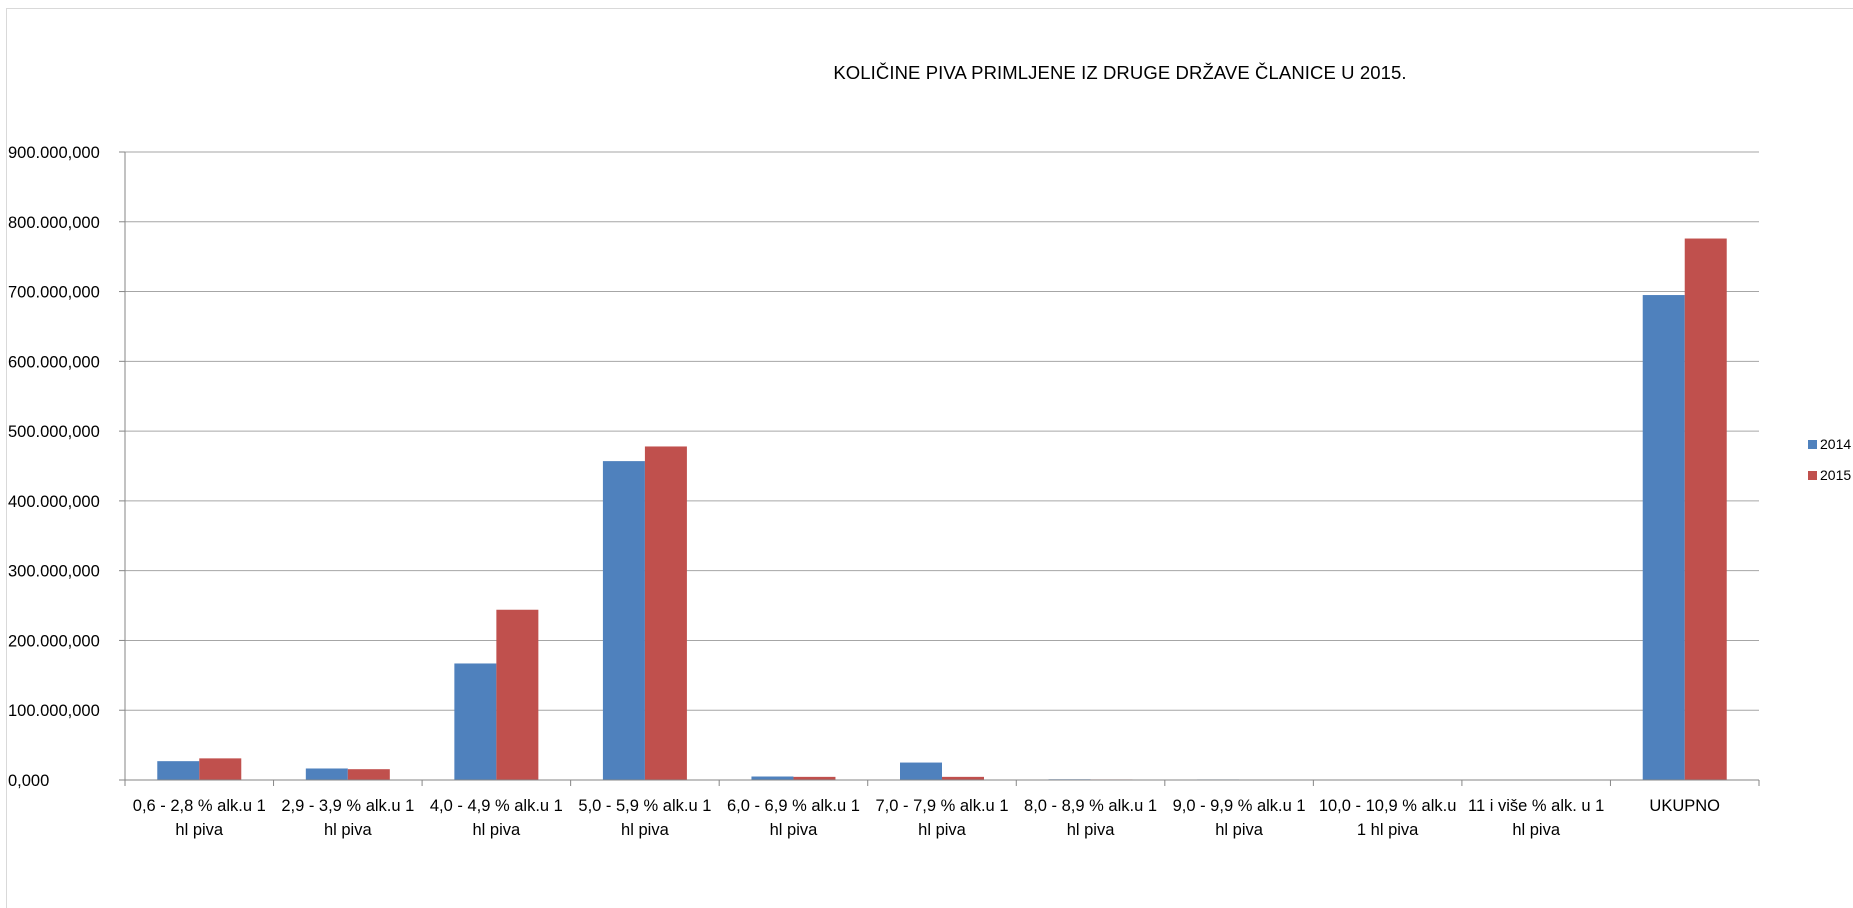  I want to click on y-tick-label: 900.000,000, so click(54, 153).